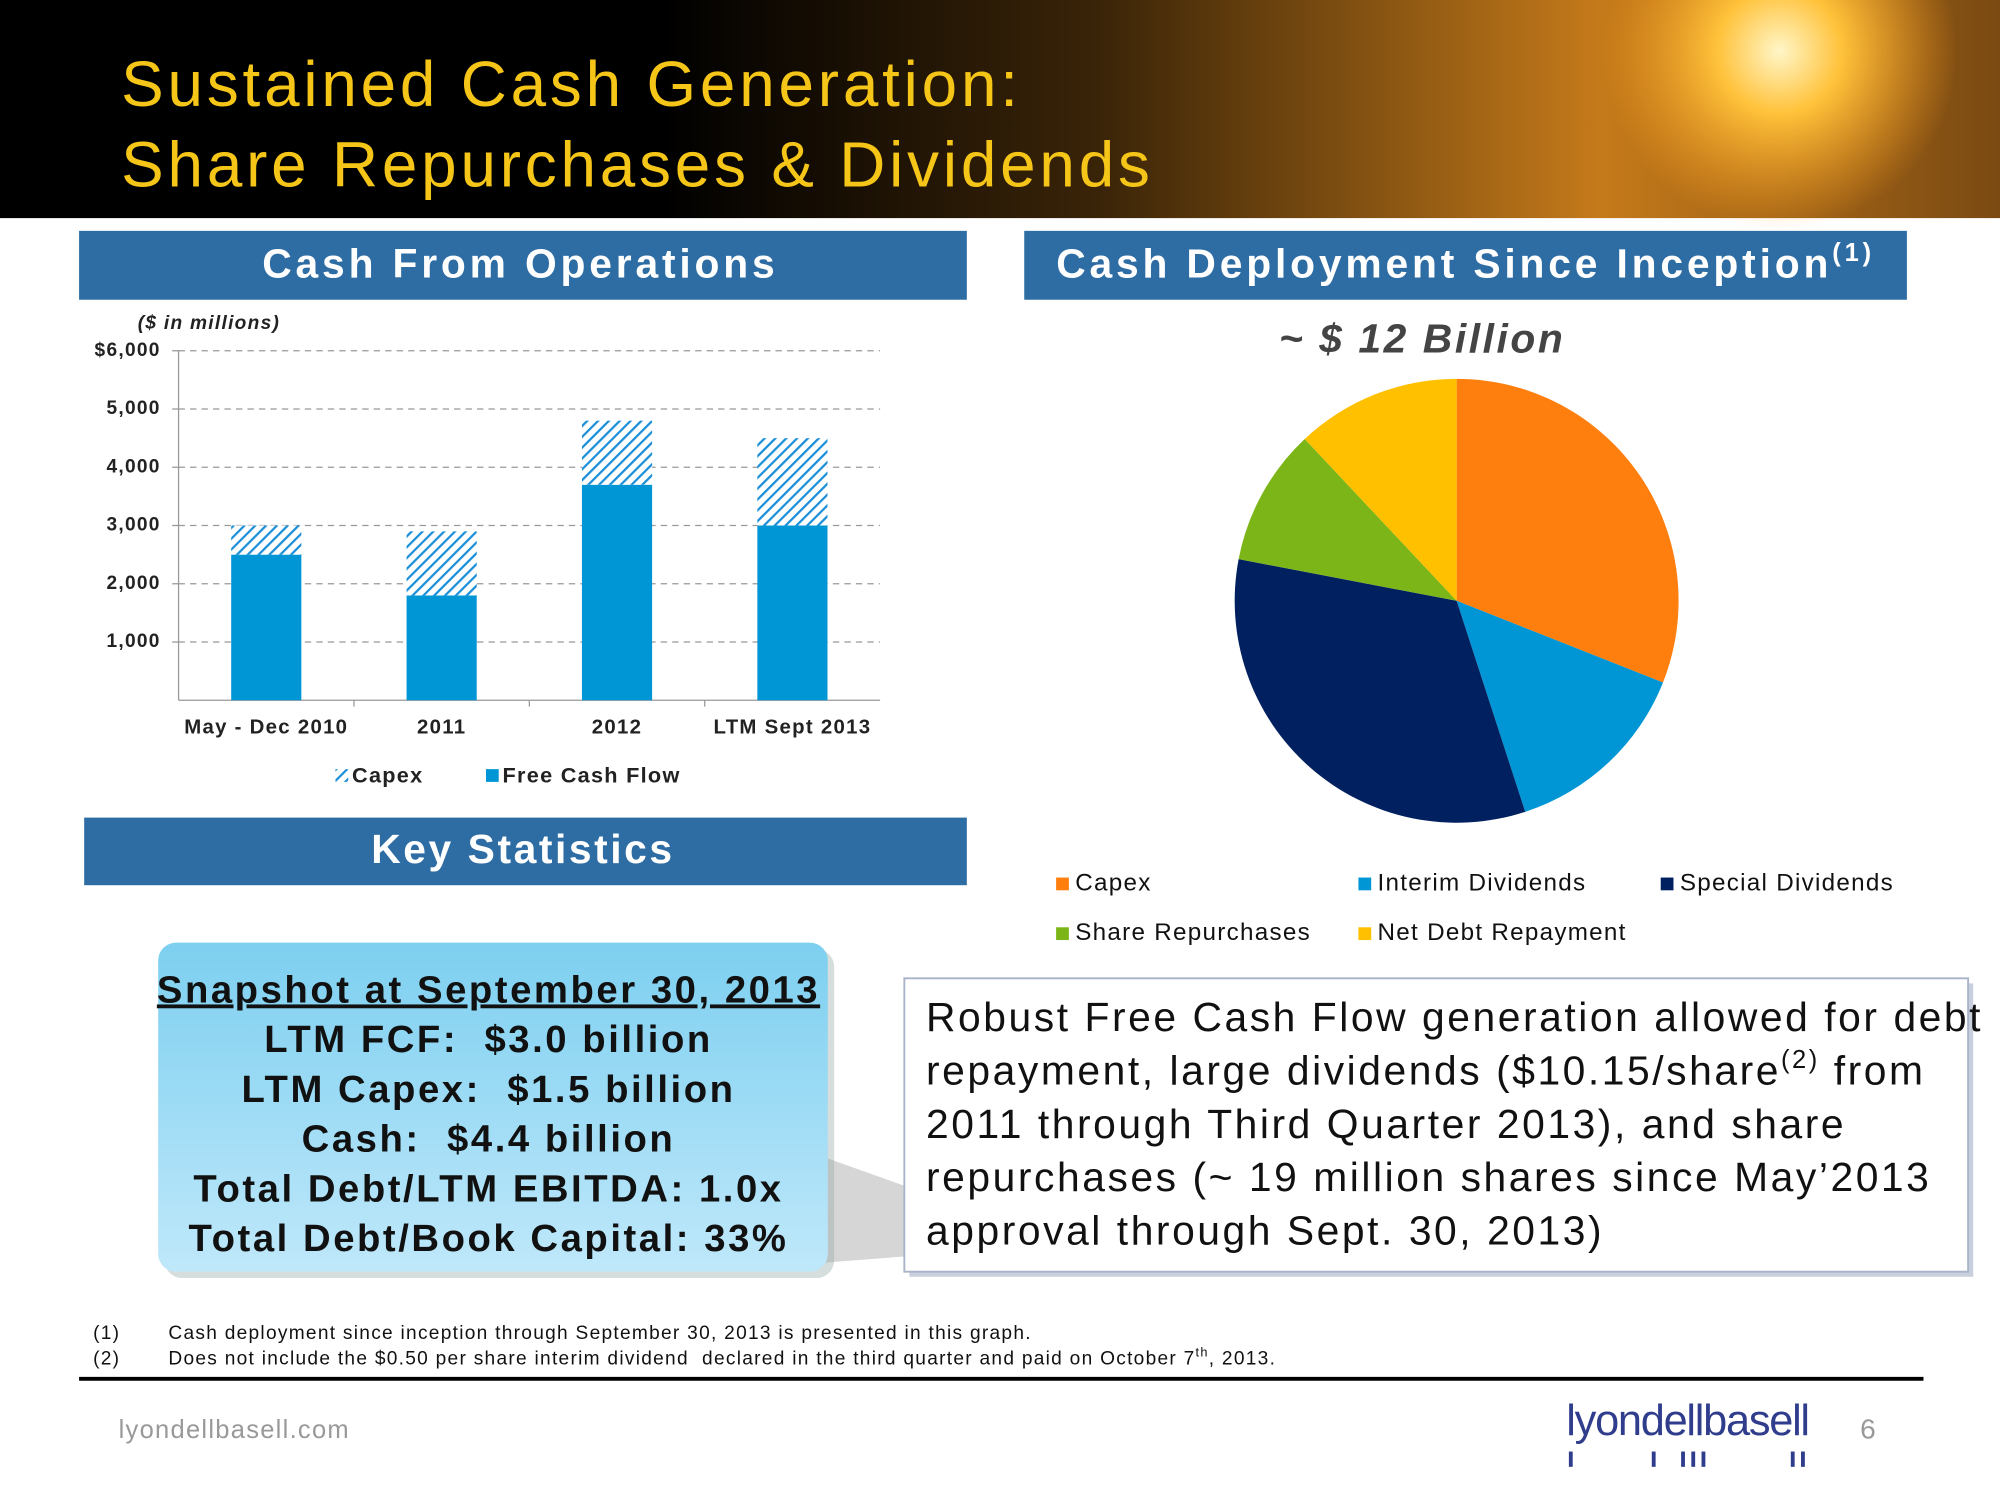  I want to click on unit-note: ($ in millions), so click(209, 323).